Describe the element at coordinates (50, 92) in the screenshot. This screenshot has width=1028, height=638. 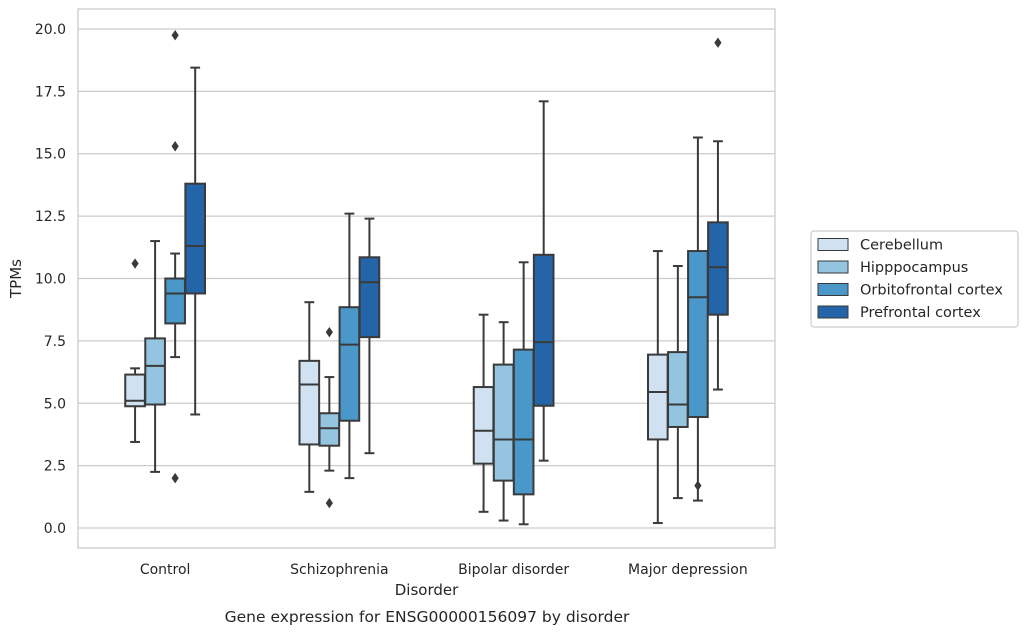
I see `y-tick-label: 17.5` at that location.